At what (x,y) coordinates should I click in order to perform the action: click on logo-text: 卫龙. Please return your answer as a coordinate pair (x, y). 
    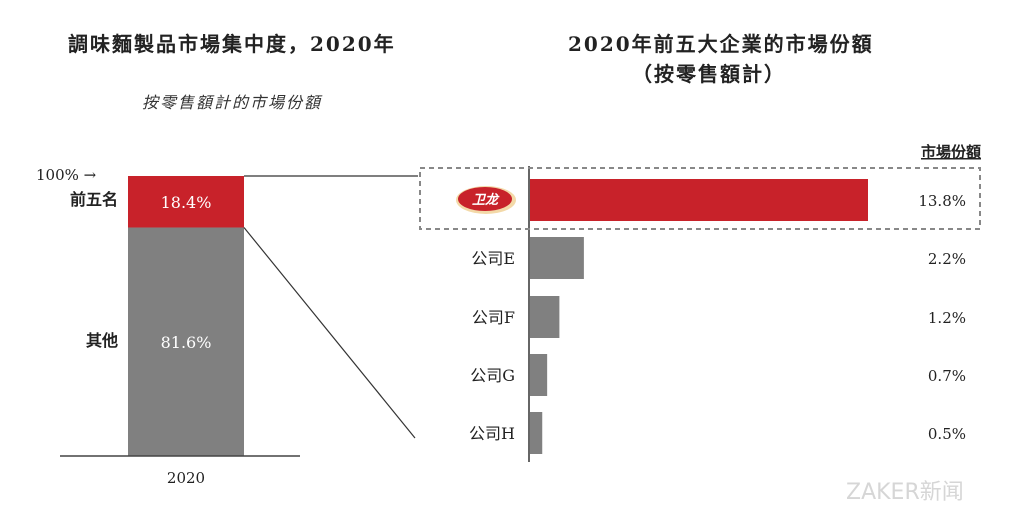
    Looking at the image, I should click on (486, 200).